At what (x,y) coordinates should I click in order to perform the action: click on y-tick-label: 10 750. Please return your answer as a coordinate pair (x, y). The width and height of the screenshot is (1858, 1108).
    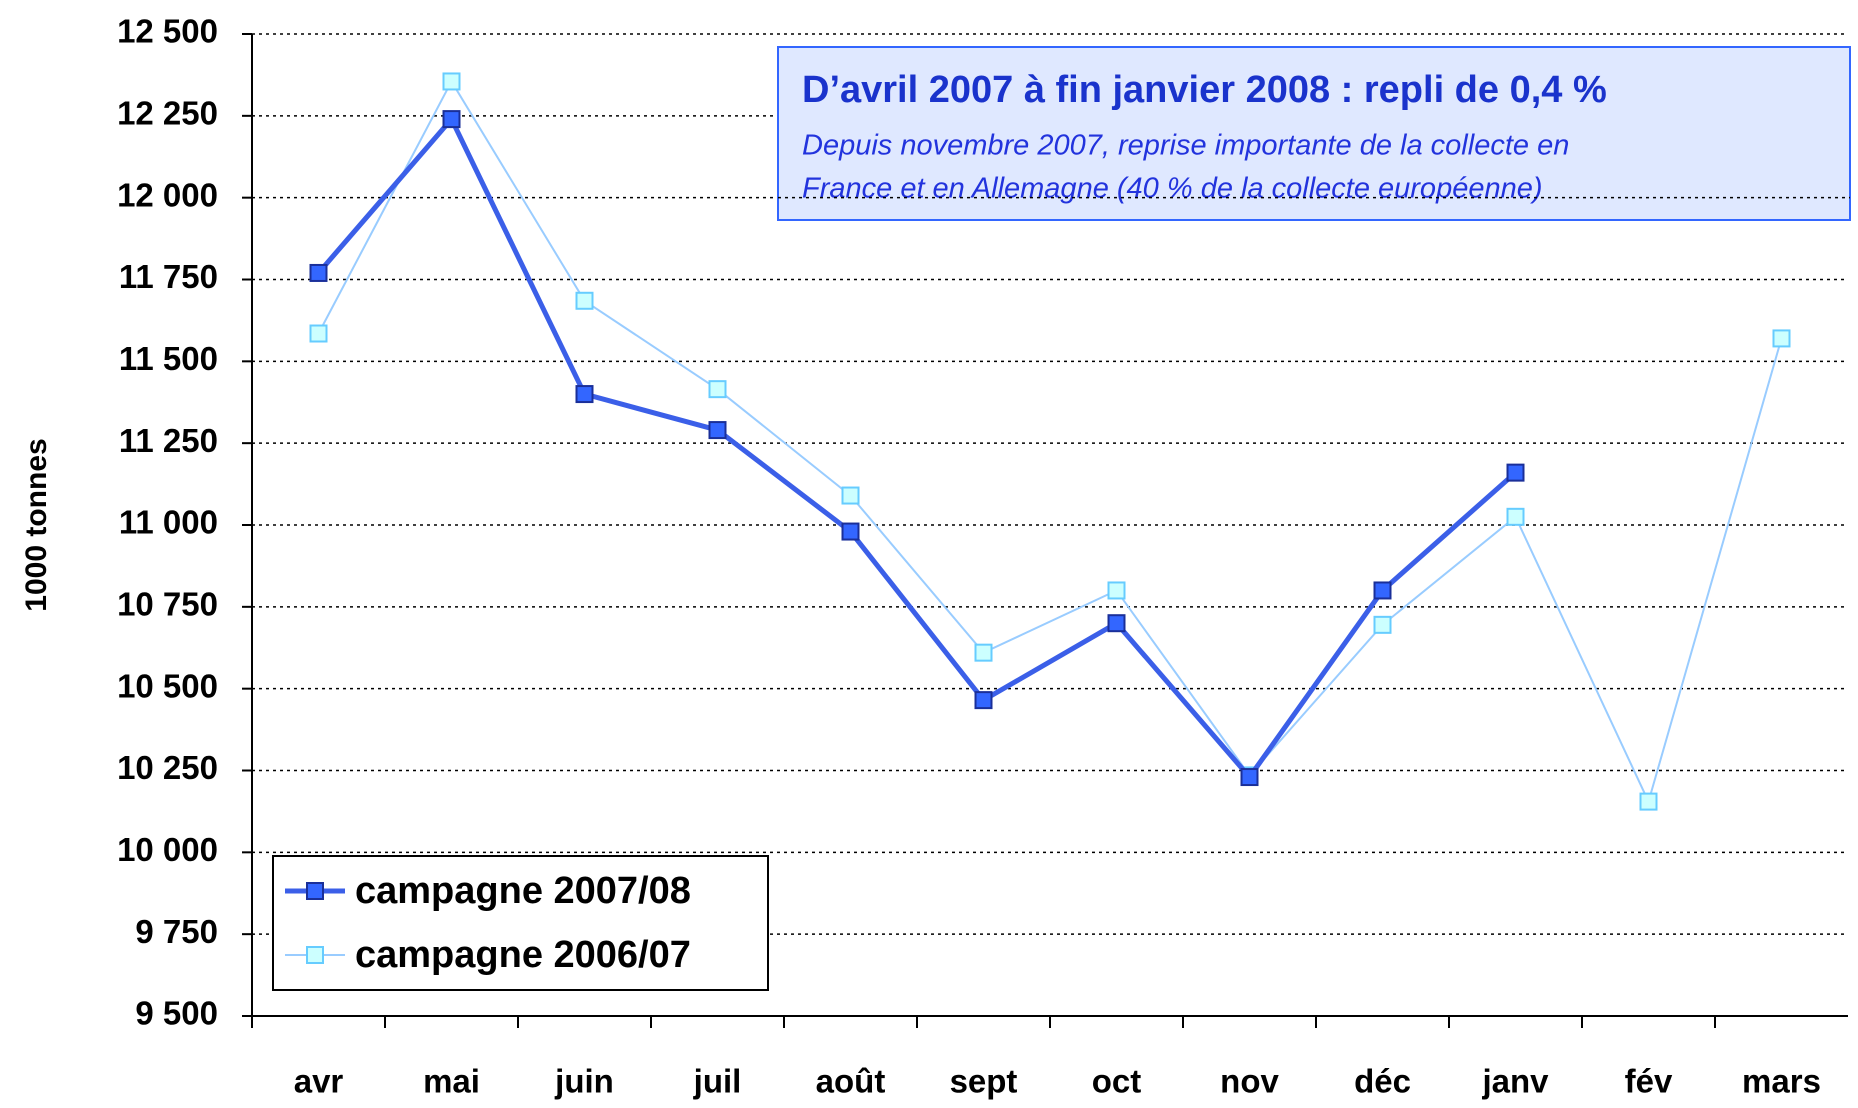
    Looking at the image, I should click on (167, 604).